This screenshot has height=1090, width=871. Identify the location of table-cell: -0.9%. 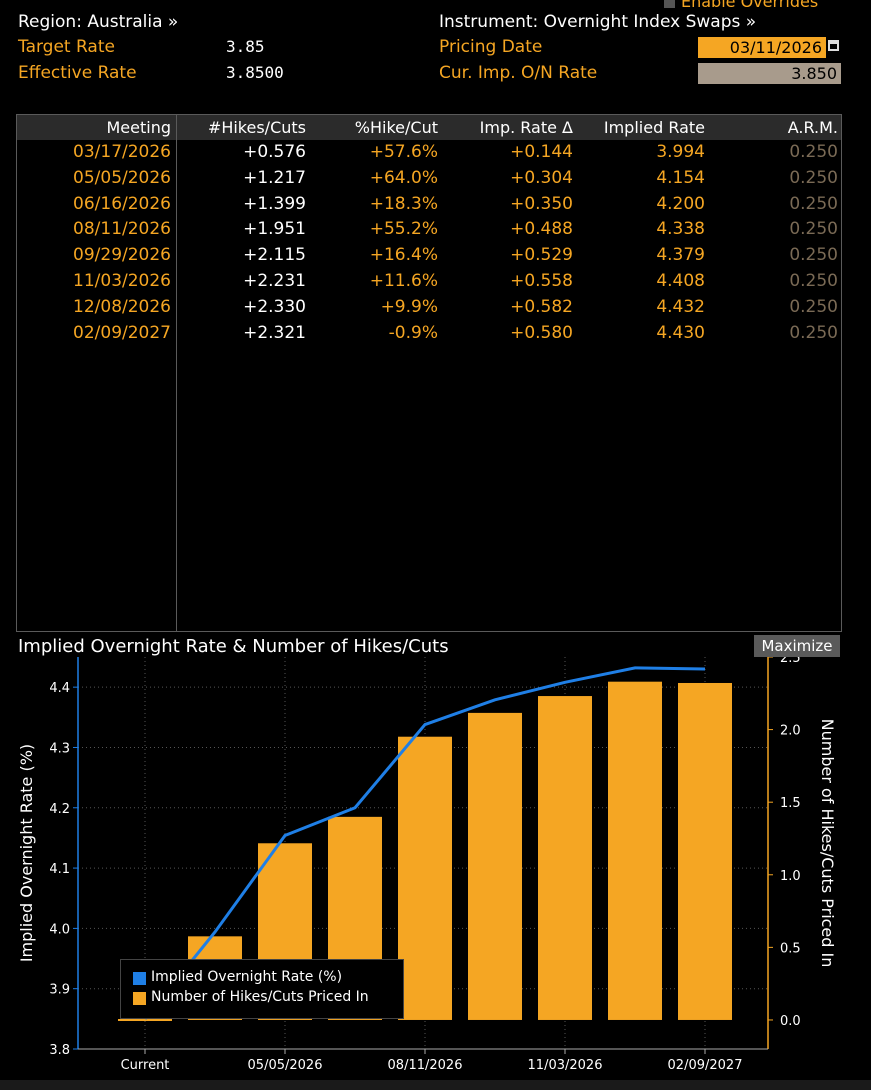
(413, 332).